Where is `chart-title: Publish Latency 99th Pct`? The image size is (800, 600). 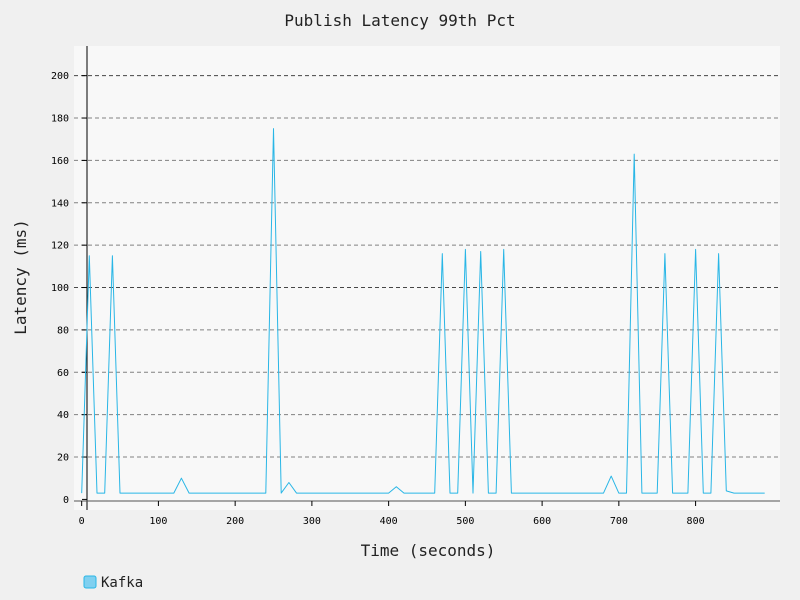 chart-title: Publish Latency 99th Pct is located at coordinates (399, 20).